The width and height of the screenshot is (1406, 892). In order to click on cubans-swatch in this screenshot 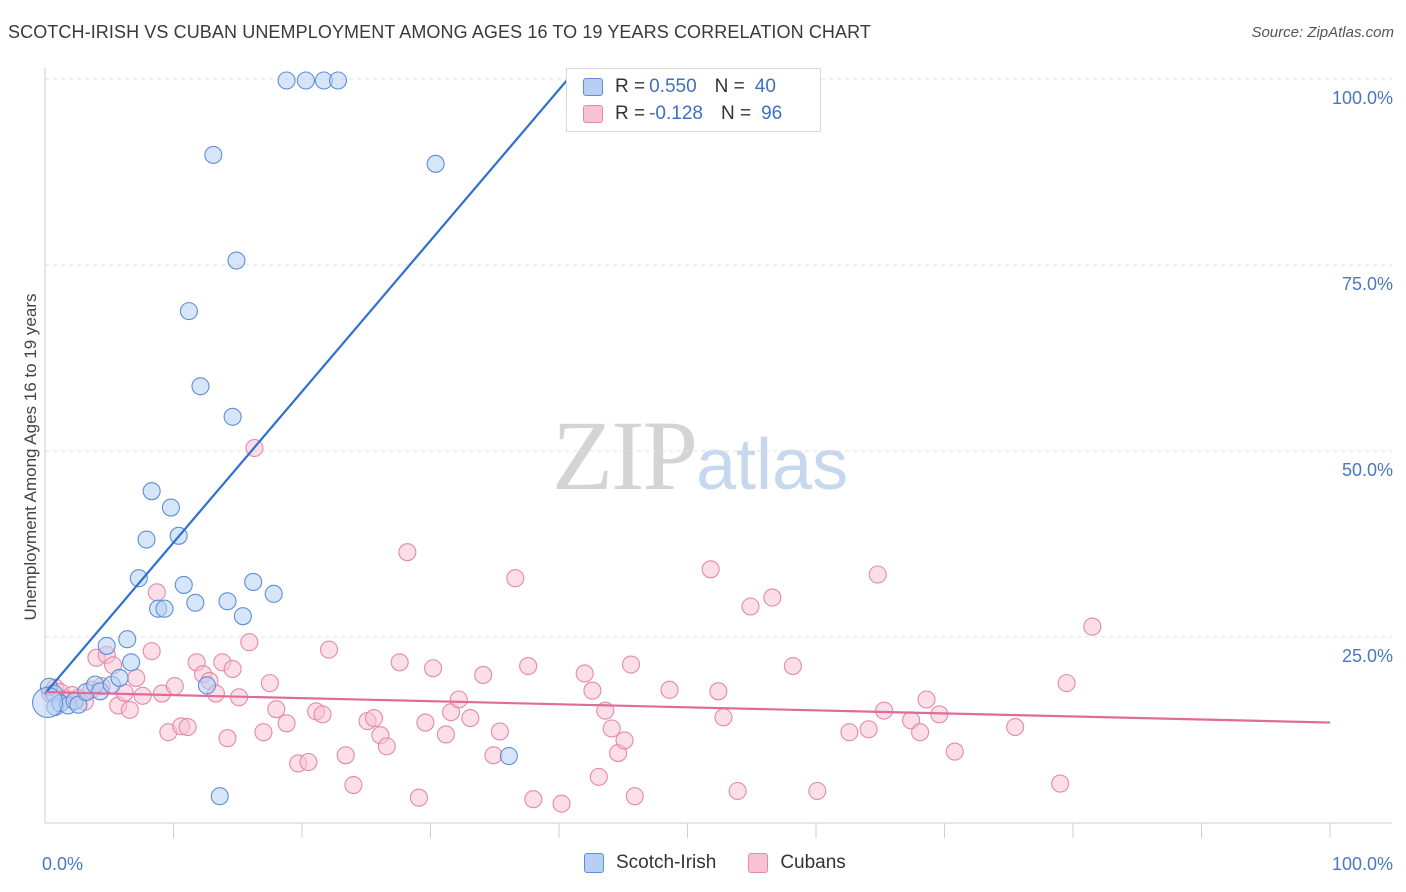, I will do `click(593, 114)`.